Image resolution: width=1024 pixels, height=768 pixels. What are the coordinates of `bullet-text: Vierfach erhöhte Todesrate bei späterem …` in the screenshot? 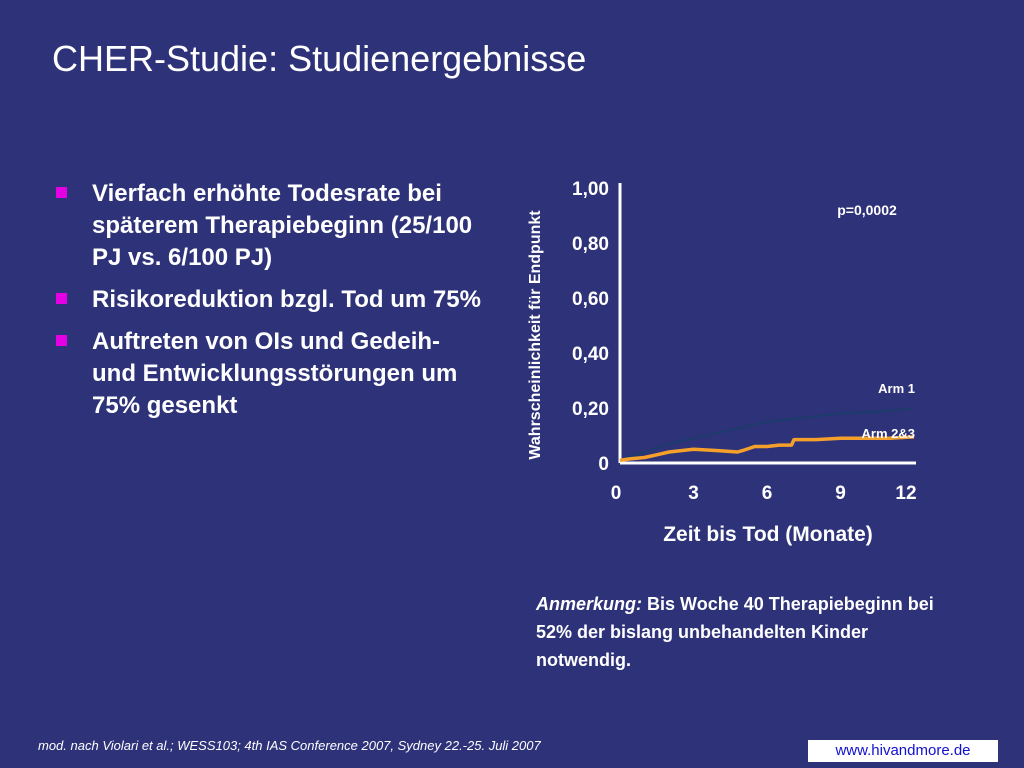 It's located at (282, 225).